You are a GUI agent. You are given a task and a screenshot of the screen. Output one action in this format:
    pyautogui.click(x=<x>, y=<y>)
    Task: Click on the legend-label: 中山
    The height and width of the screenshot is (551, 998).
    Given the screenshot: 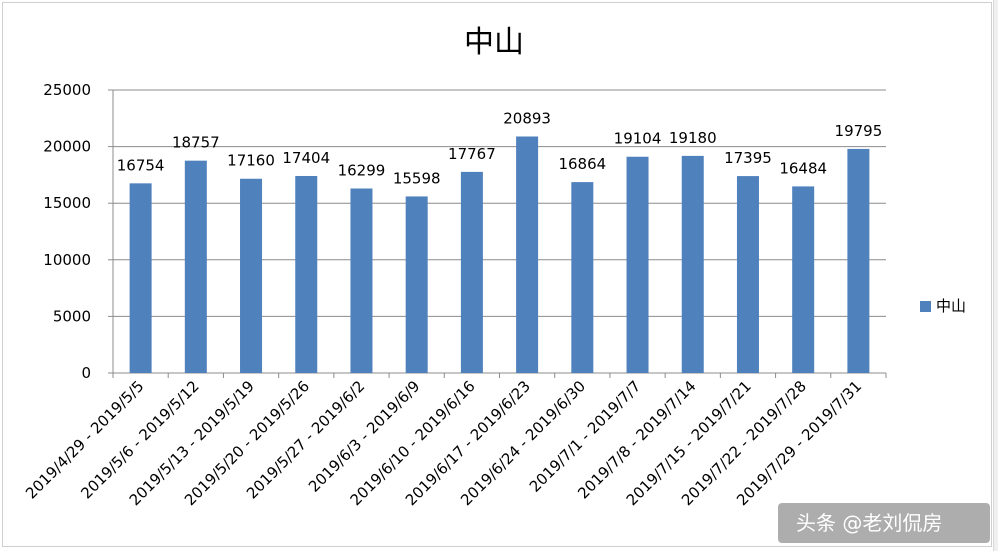 What is the action you would take?
    pyautogui.click(x=951, y=306)
    